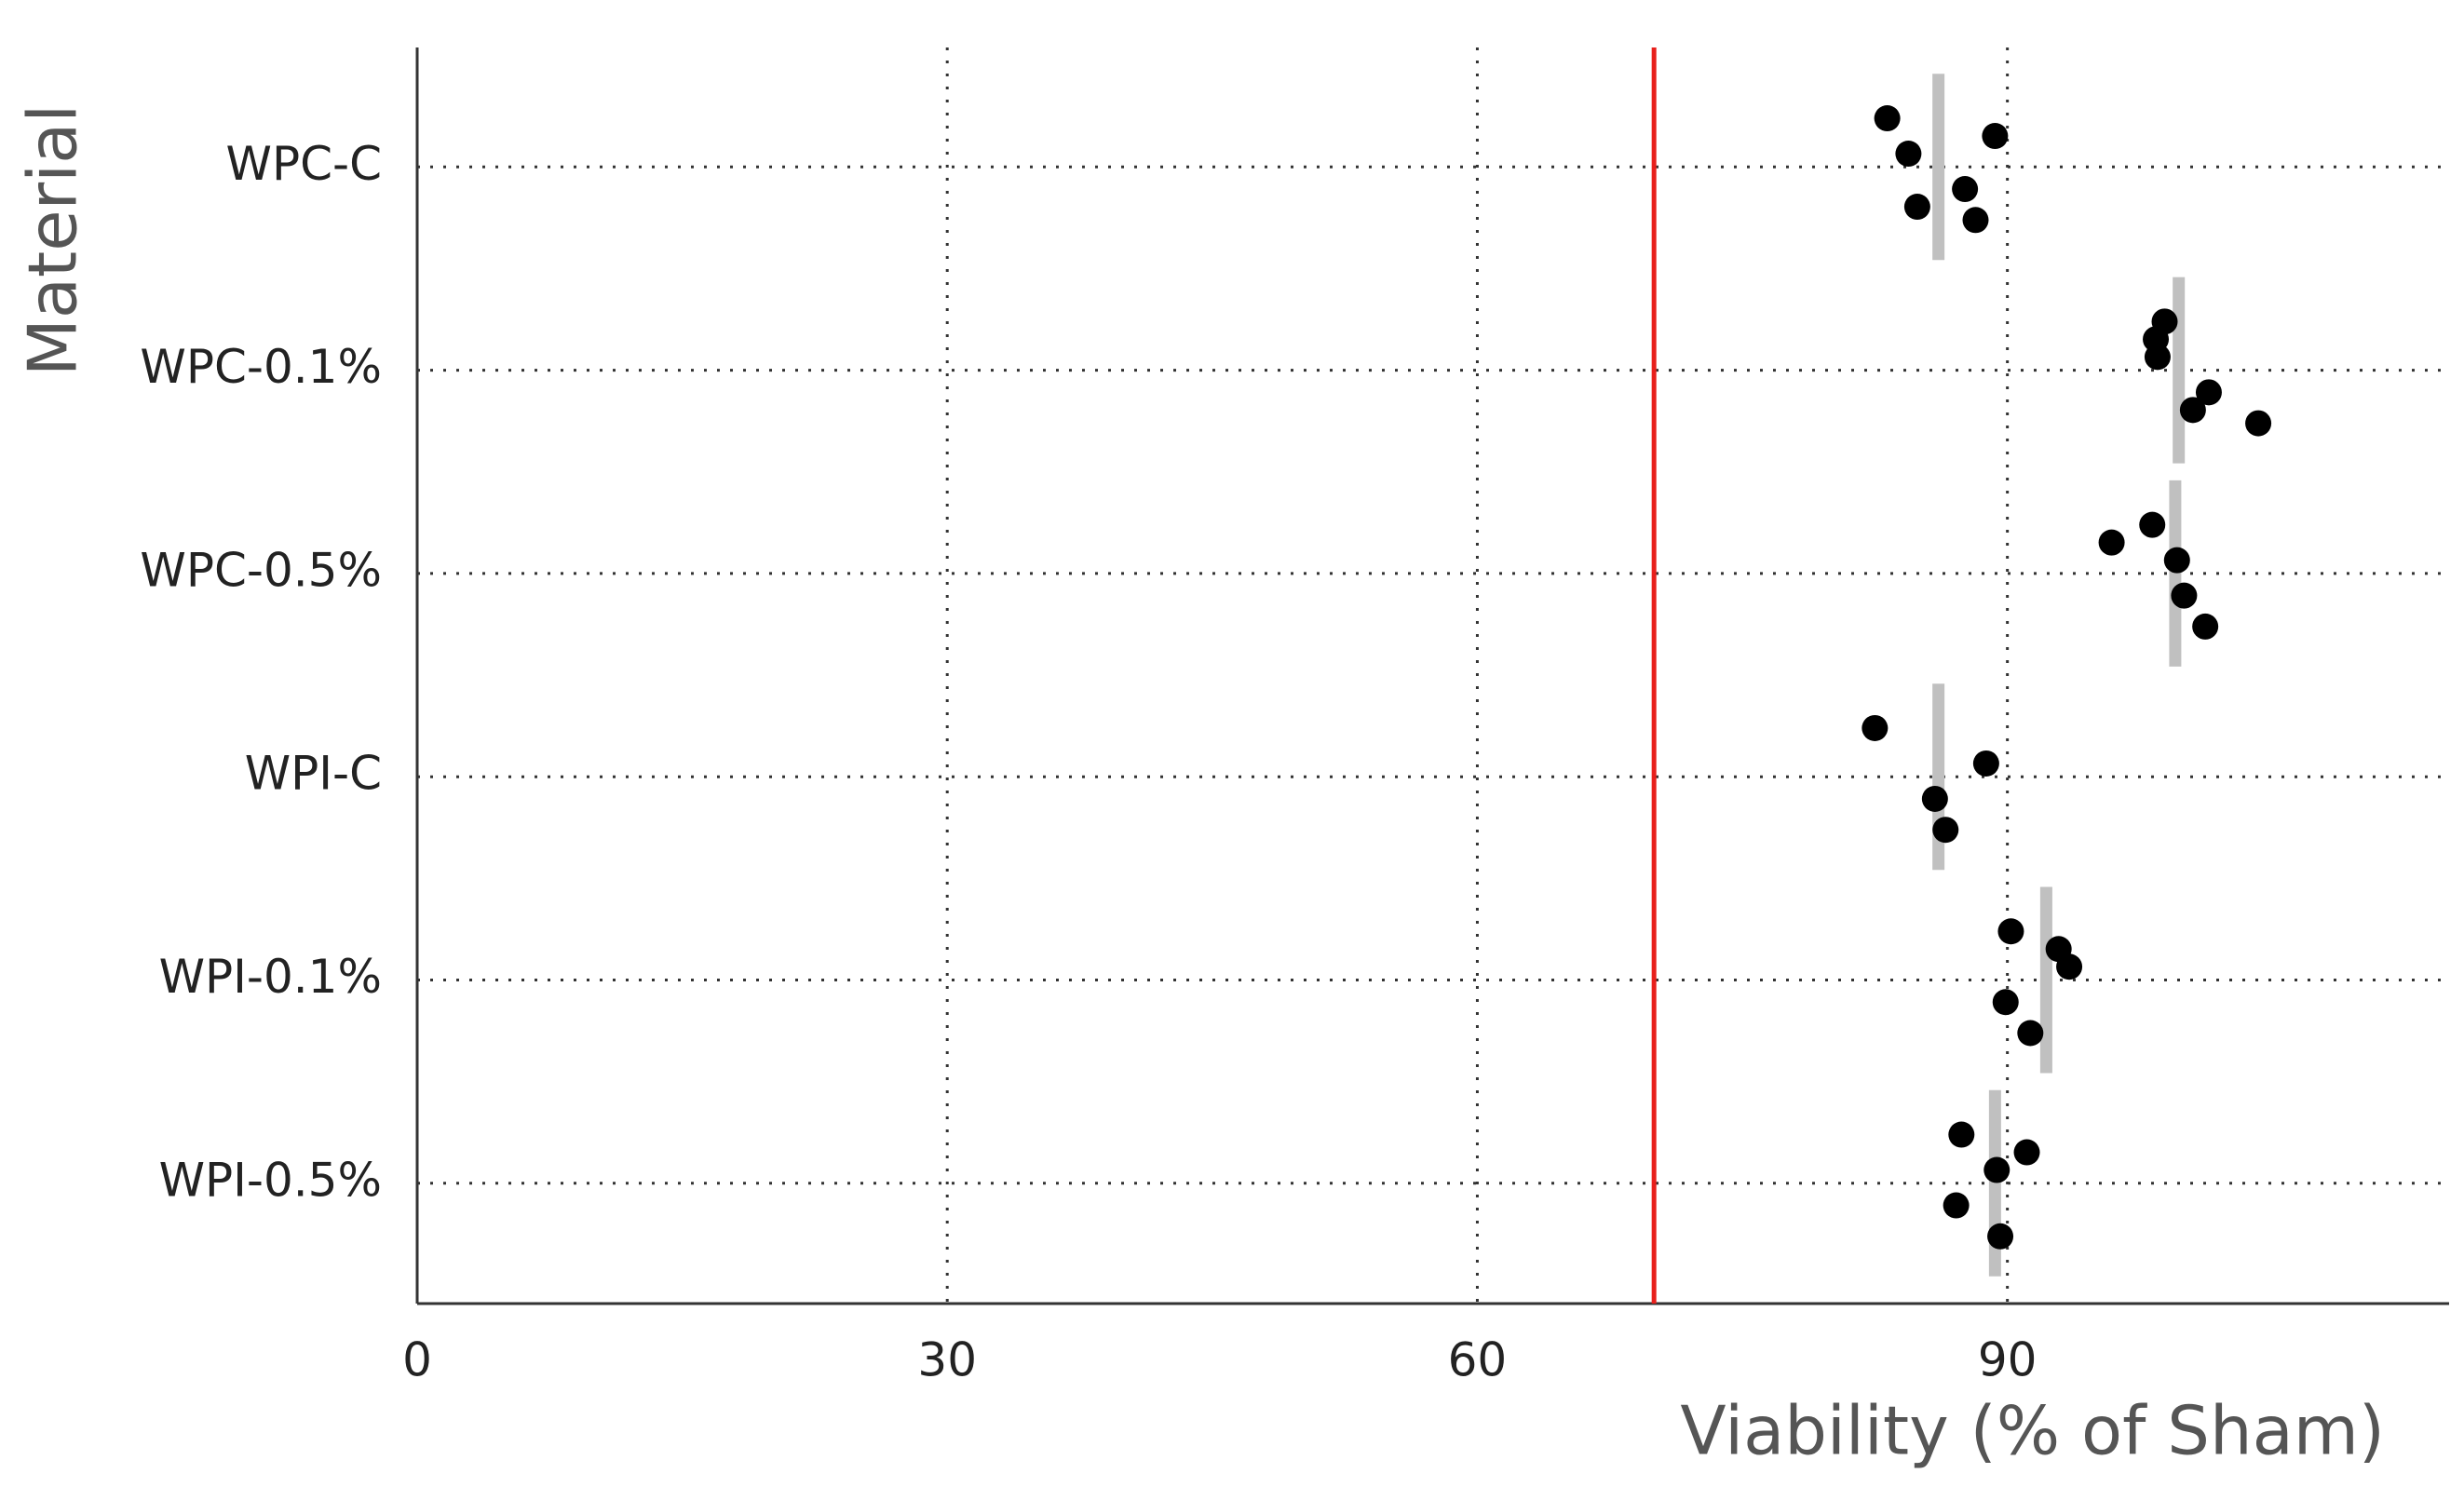 Image resolution: width=2464 pixels, height=1487 pixels. I want to click on y-tick-label: WPC-C, so click(304, 164).